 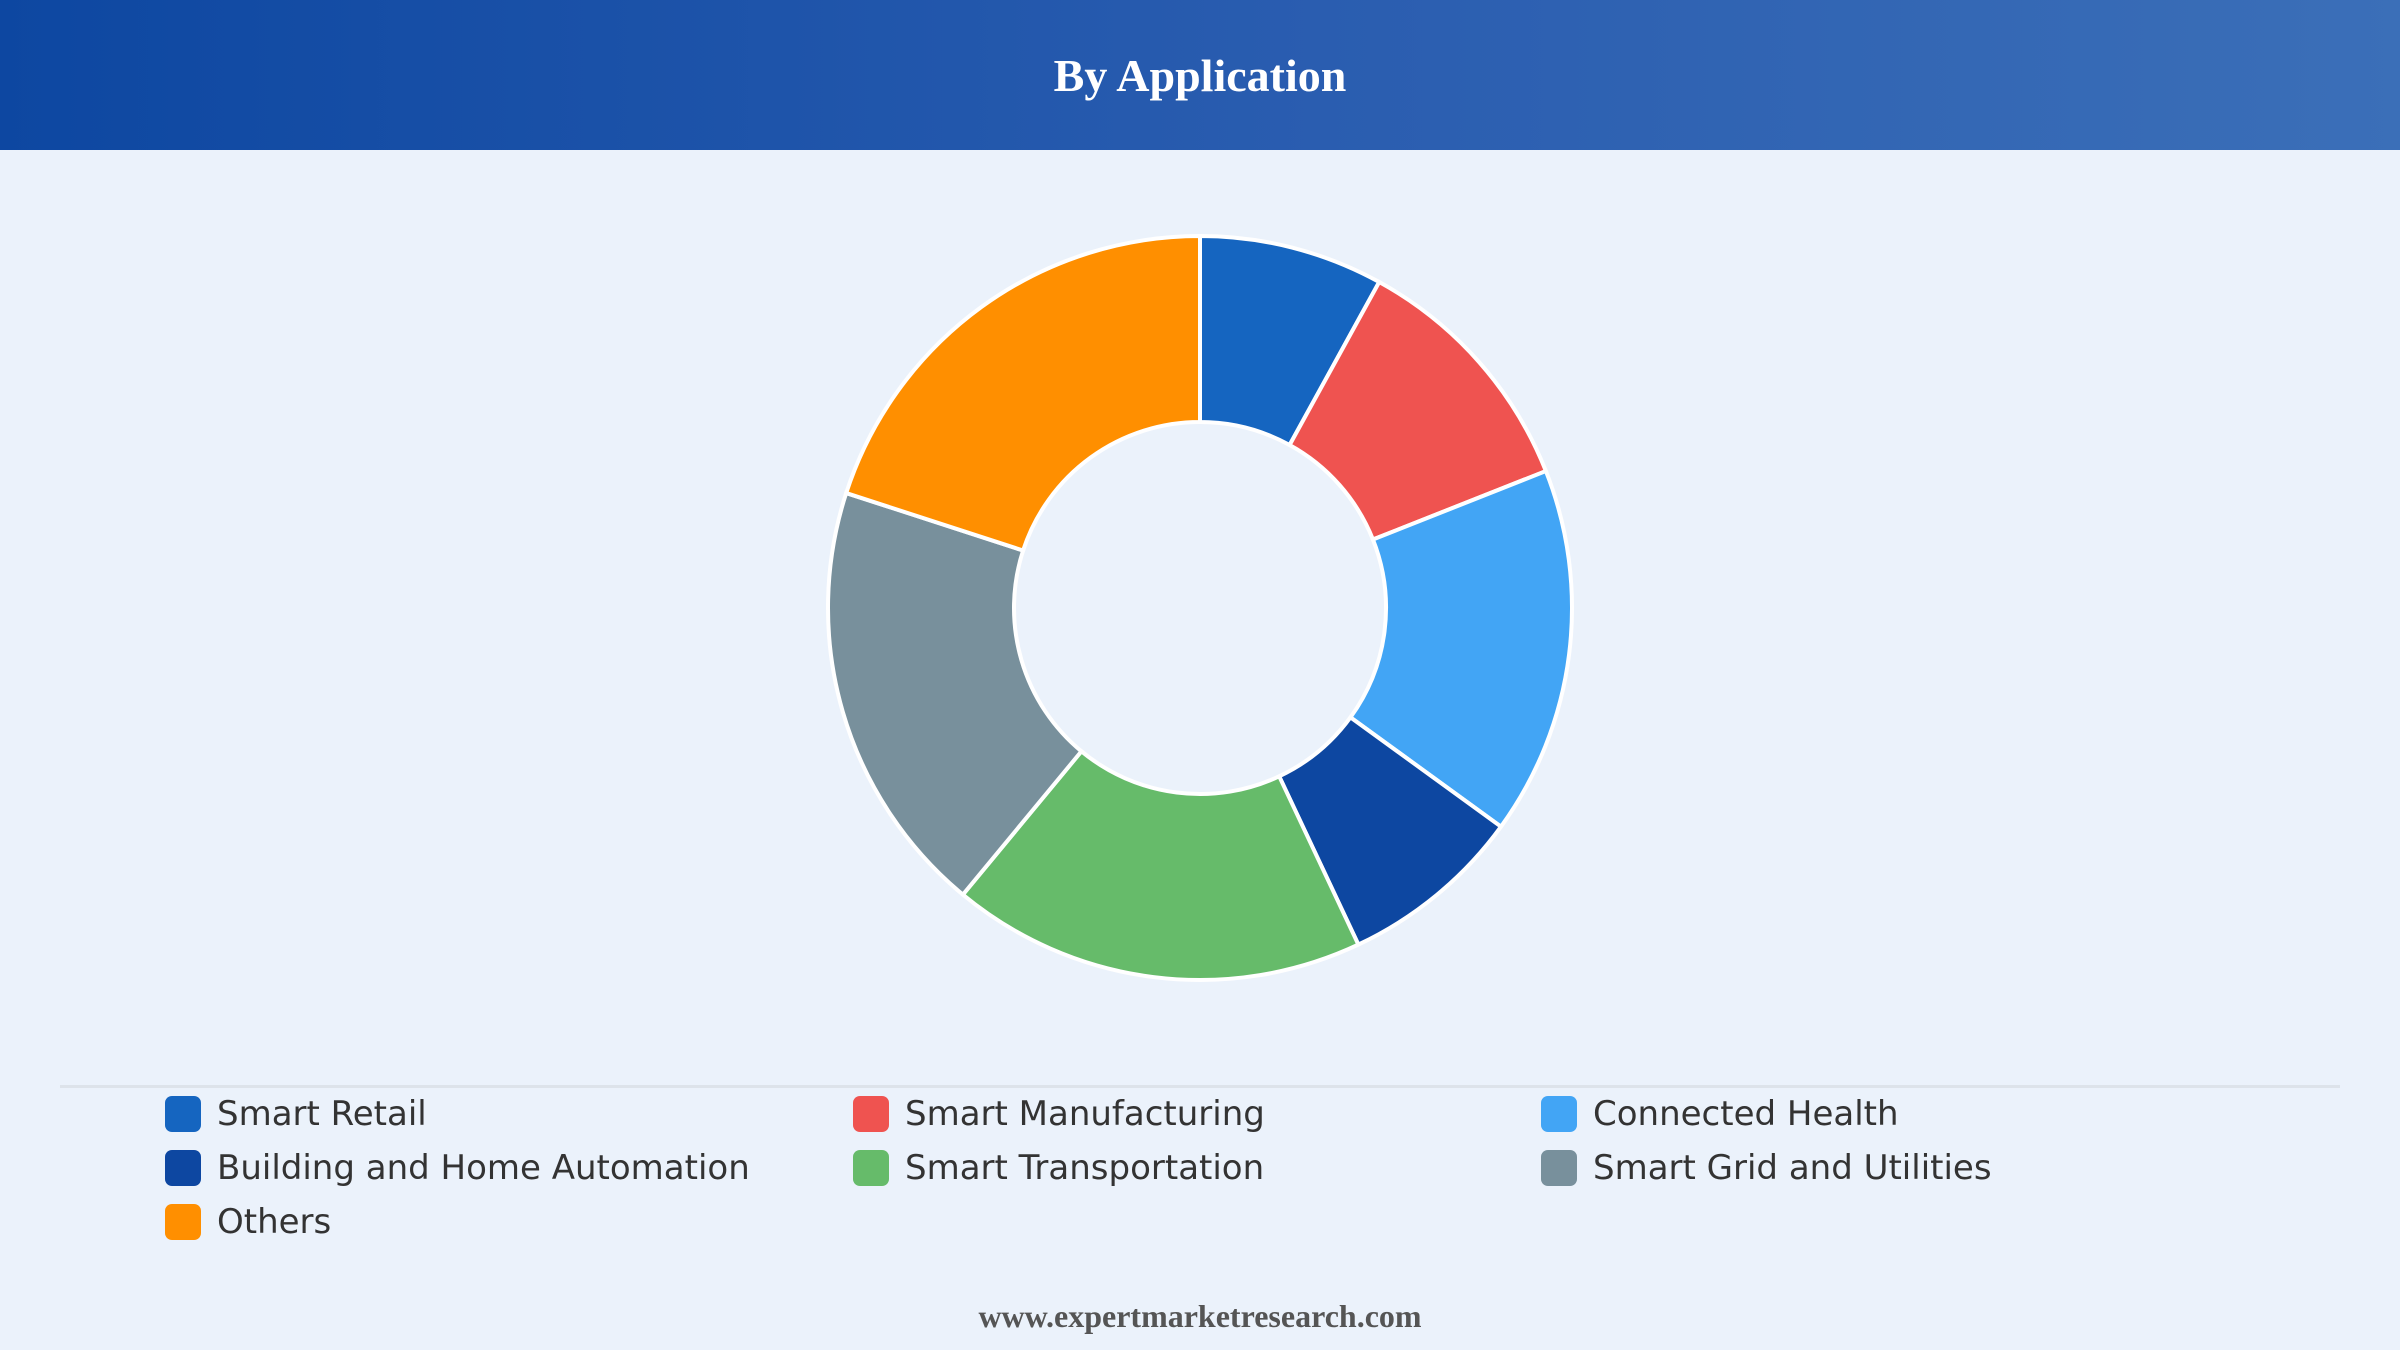 I want to click on legend-label: Smart Grid and Utilities, so click(x=1792, y=1168).